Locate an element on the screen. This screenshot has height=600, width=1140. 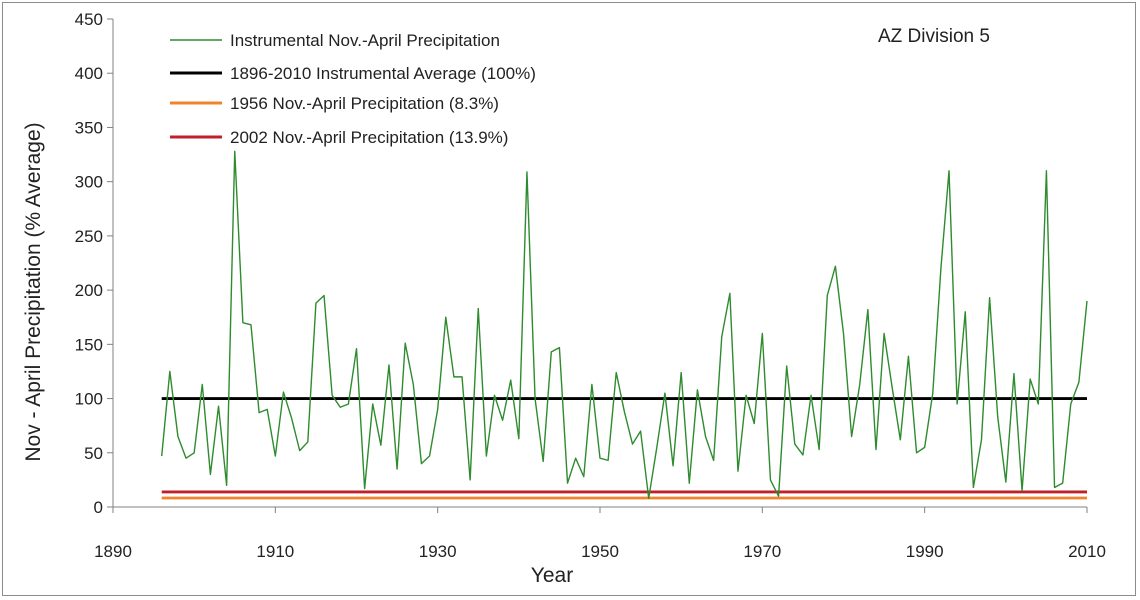
legend-label: 2002 Nov.-April Precipitation (13.9%) is located at coordinates (369, 137).